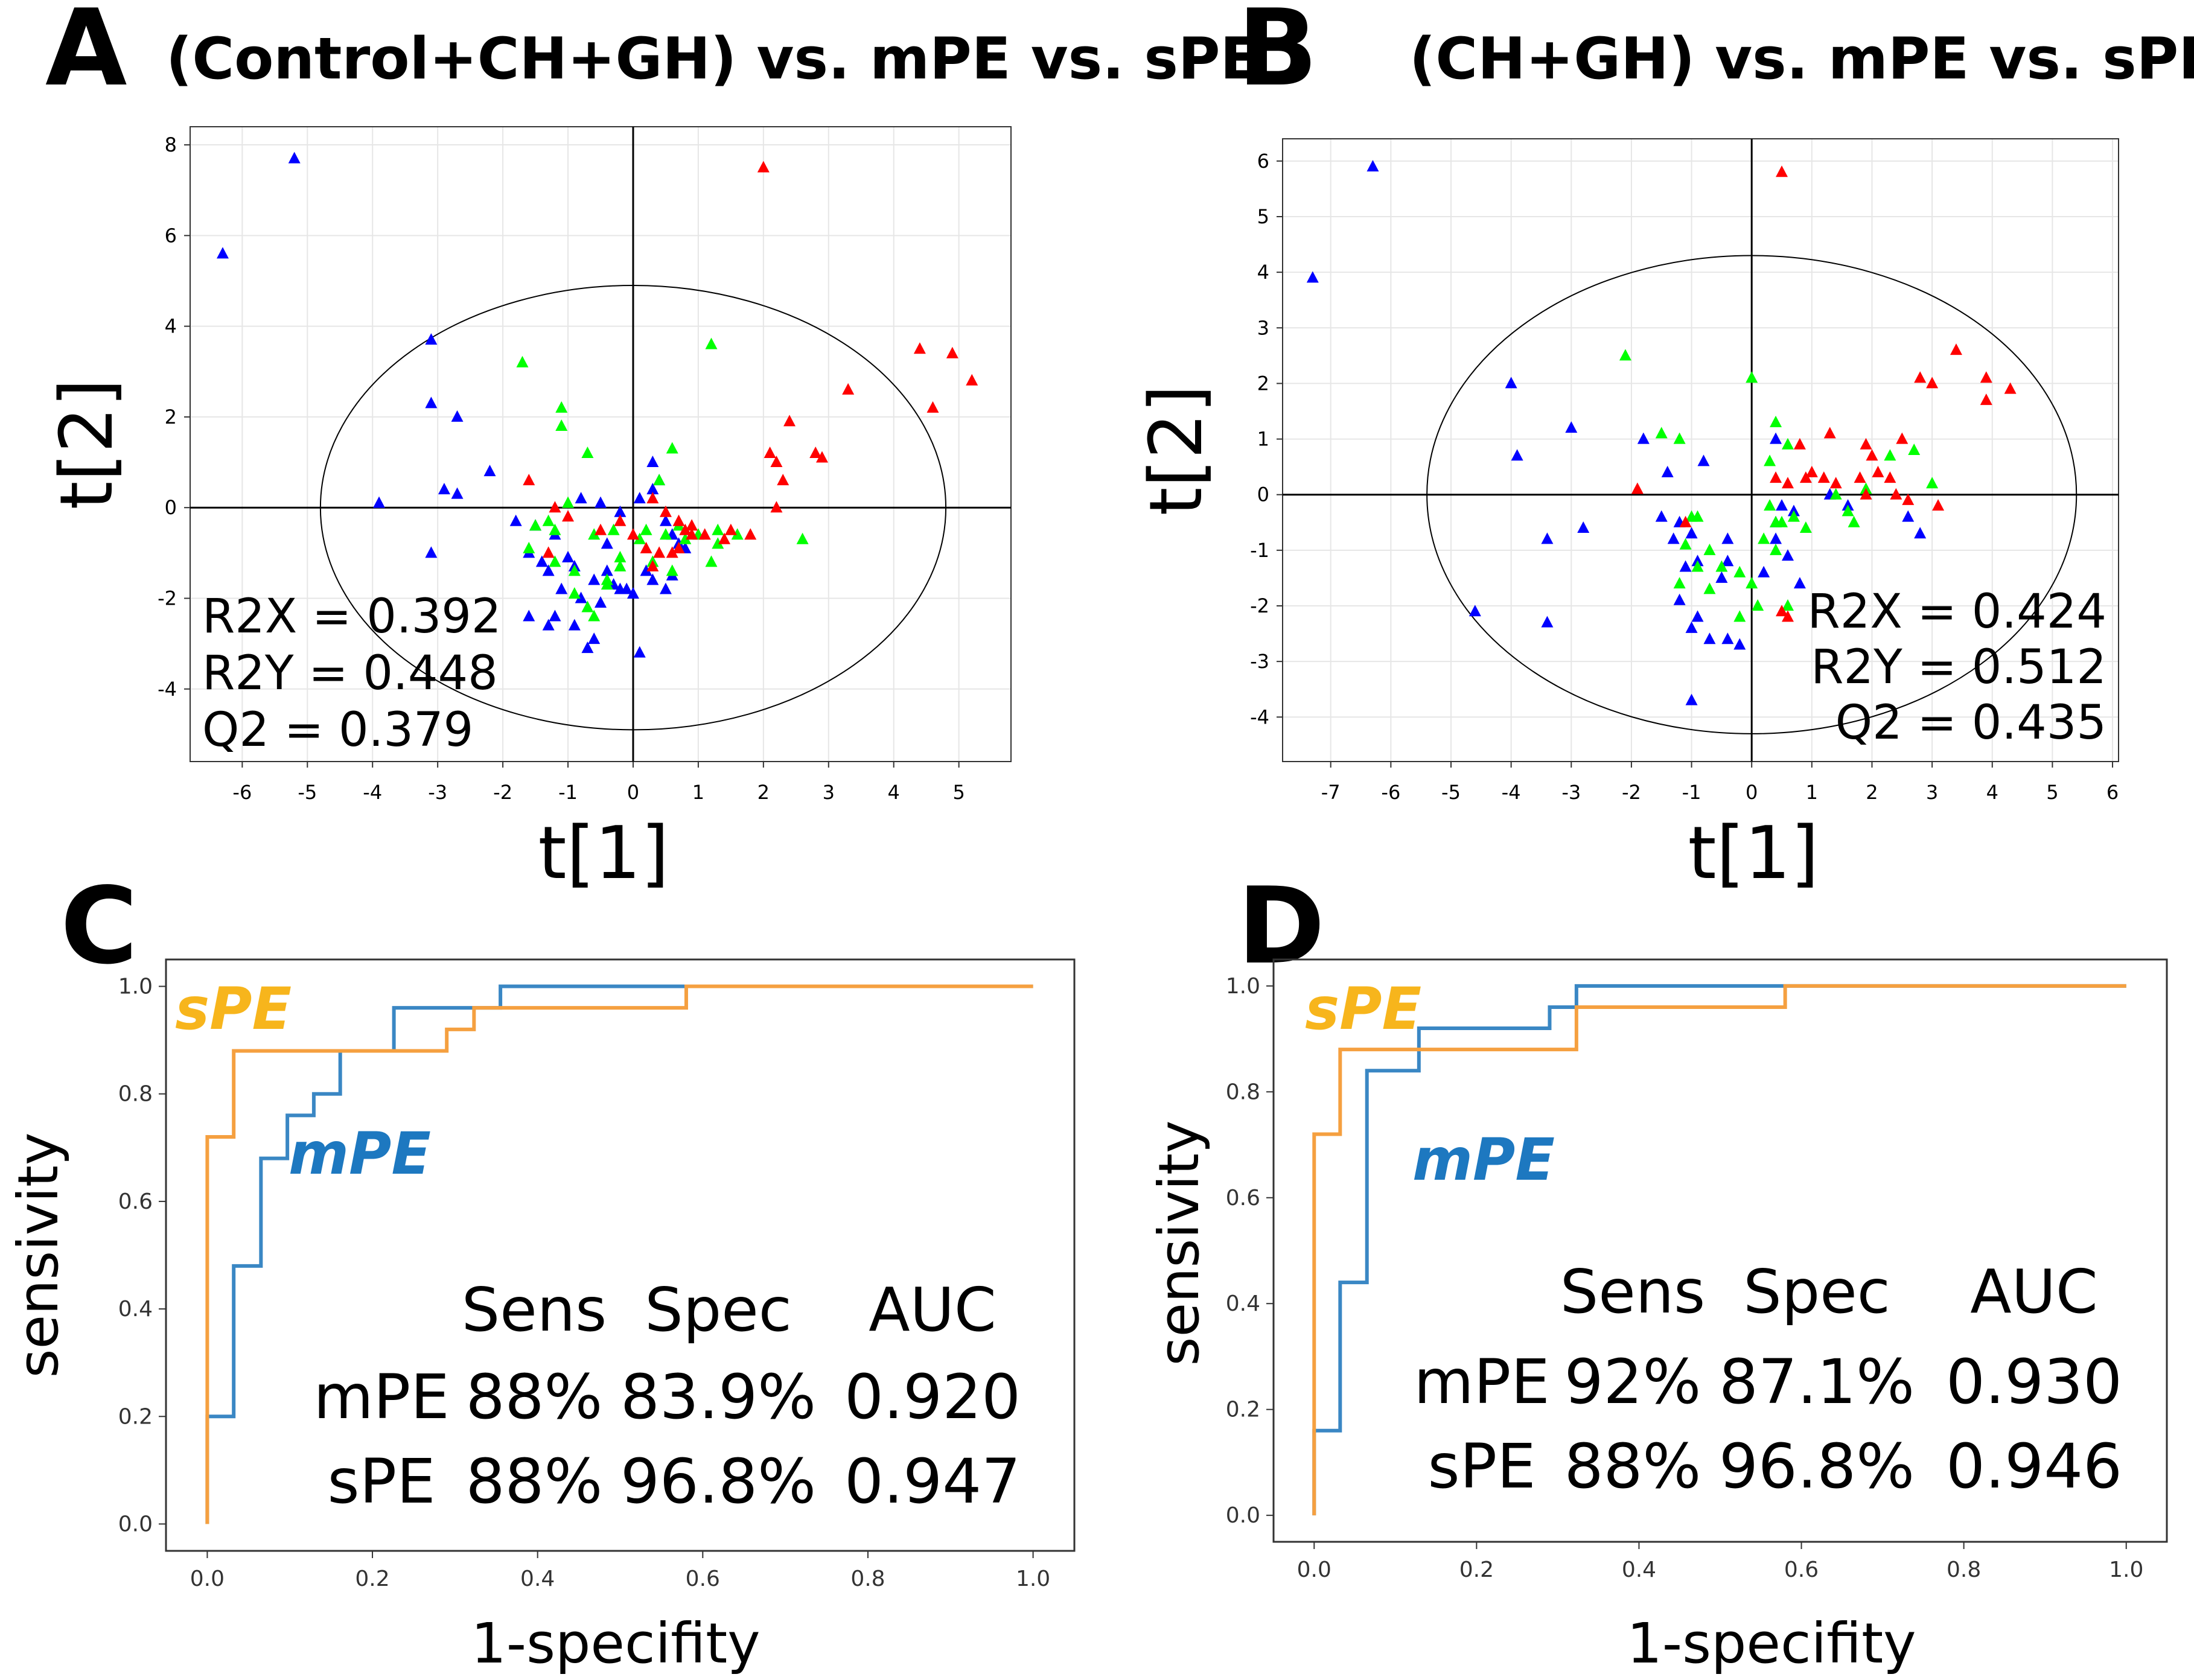 The width and height of the screenshot is (2194, 1680). What do you see at coordinates (718, 1482) in the screenshot?
I see `stats-spec-value: 96.8%` at bounding box center [718, 1482].